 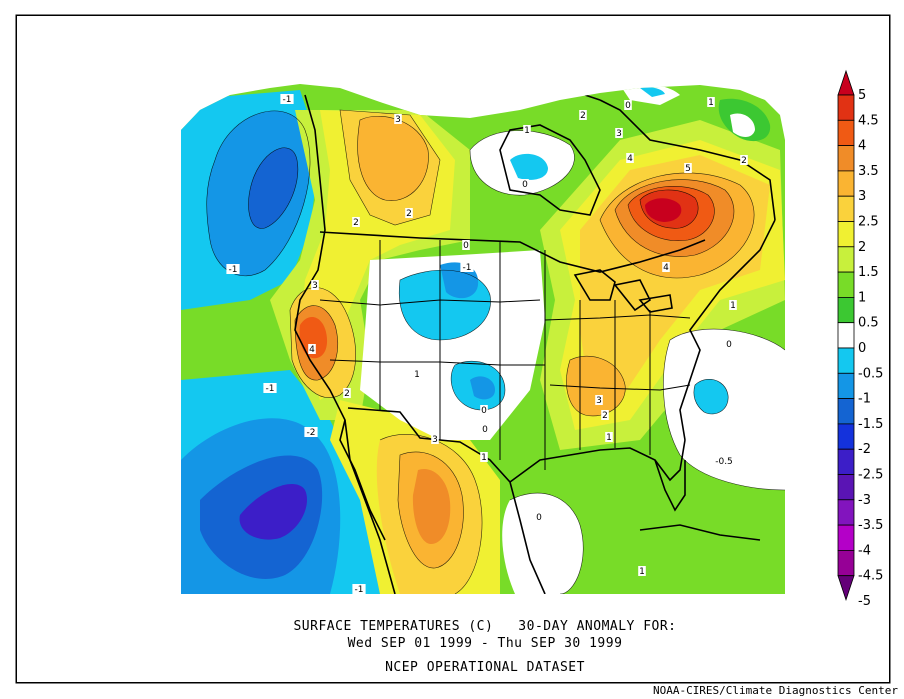 What do you see at coordinates (868, 120) in the screenshot?
I see `colorbar-tick-label: 4.5` at bounding box center [868, 120].